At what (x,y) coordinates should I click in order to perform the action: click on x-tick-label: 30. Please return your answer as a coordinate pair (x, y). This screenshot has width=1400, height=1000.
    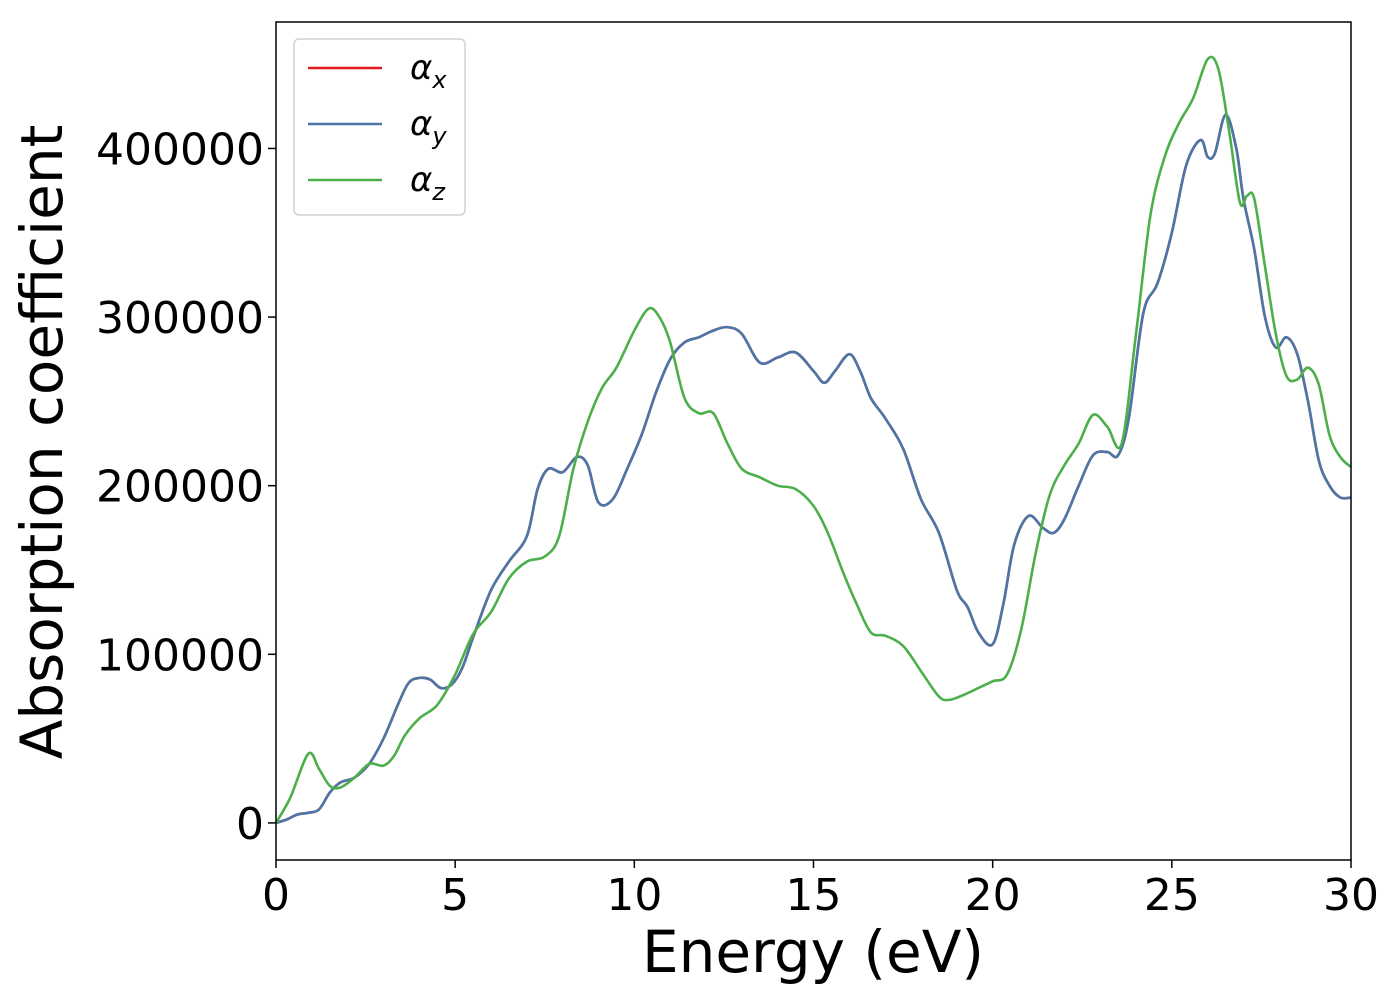
    Looking at the image, I should click on (1351, 895).